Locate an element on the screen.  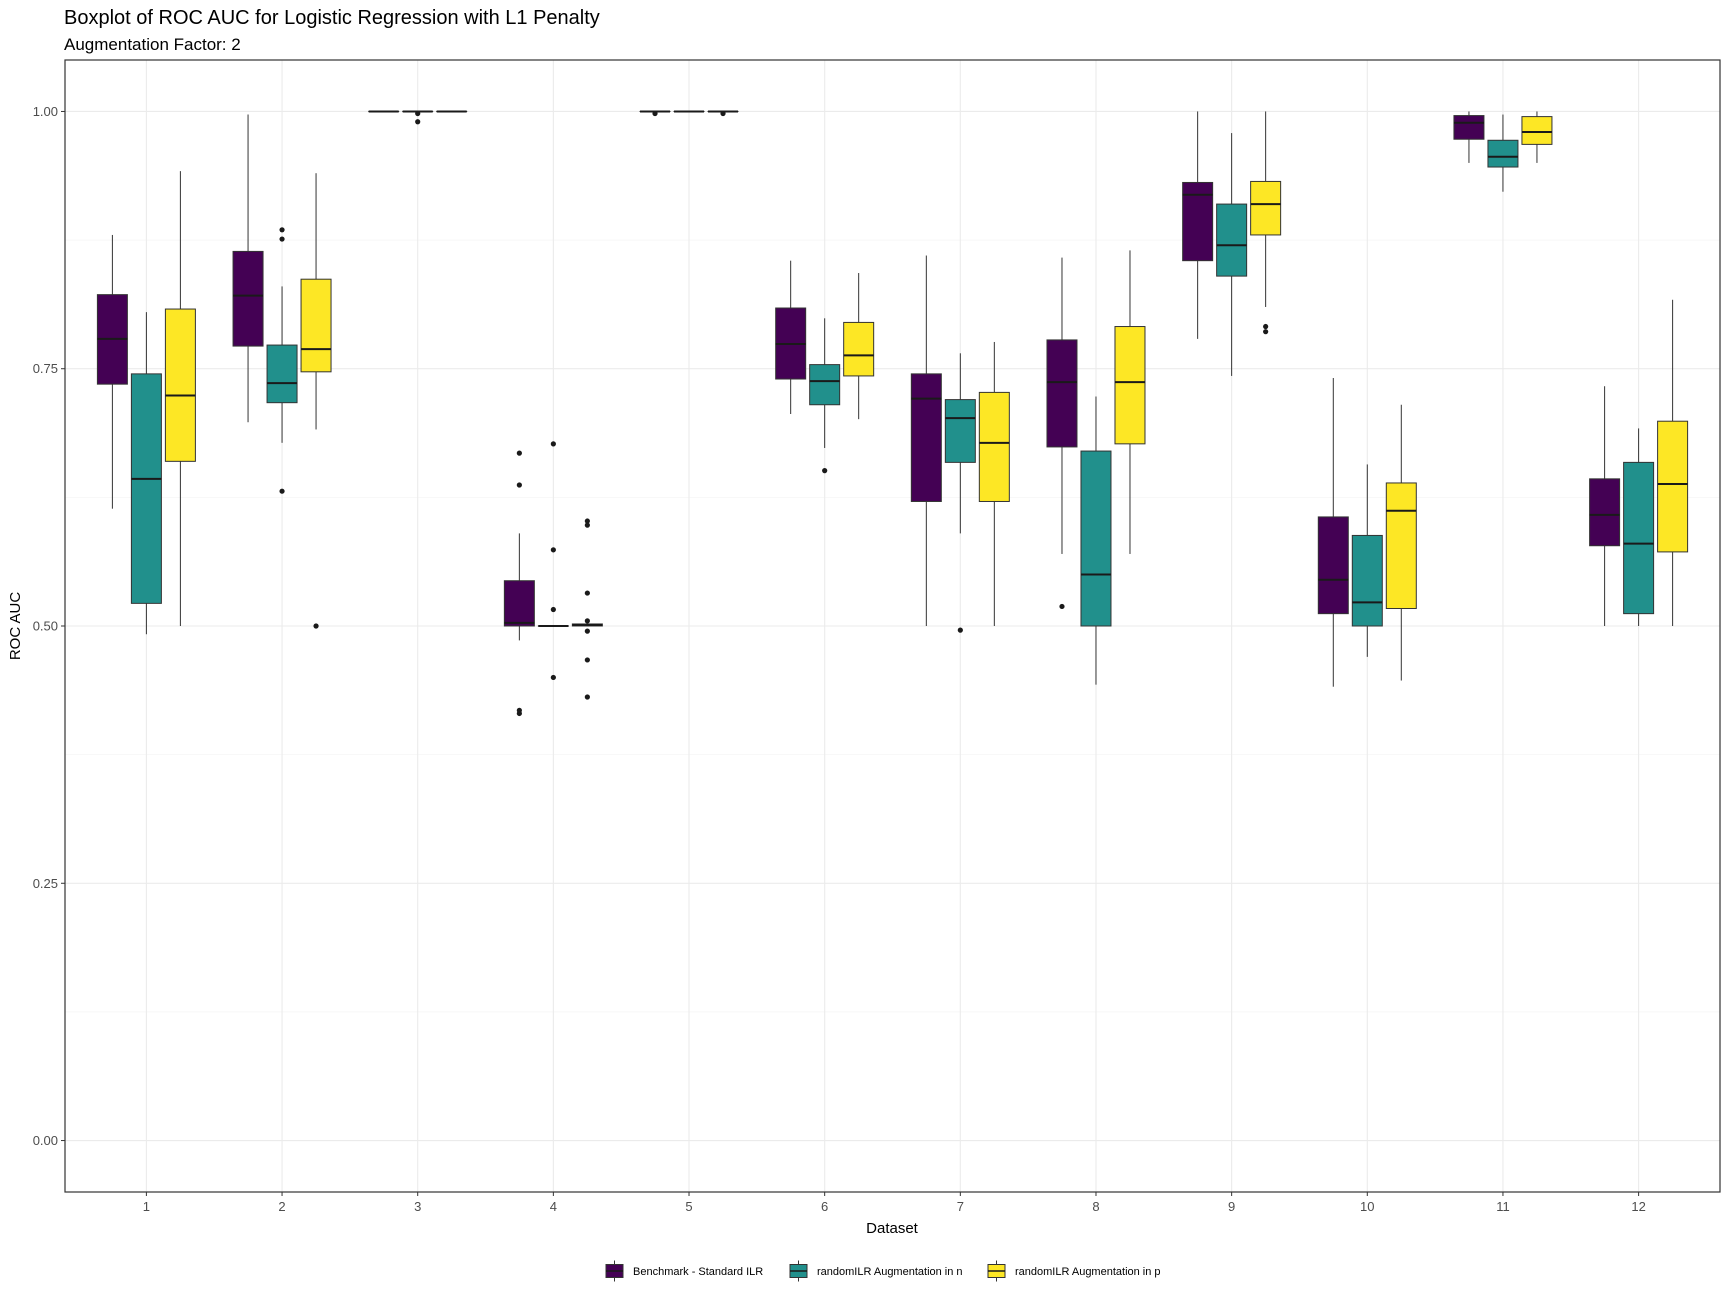
legend-label: randomILR Augmentation in p is located at coordinates (1088, 1272).